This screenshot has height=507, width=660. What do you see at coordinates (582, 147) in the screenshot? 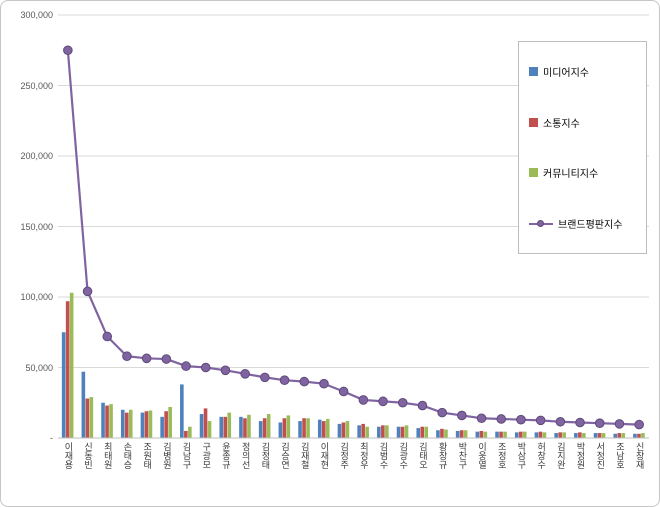
I see `legend: 미디어지수 소통지수 커뮤니티지수 브랜드평판지수` at bounding box center [582, 147].